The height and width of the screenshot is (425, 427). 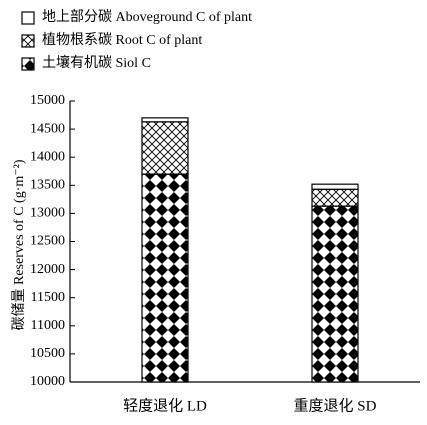 I want to click on y-tick-label: 10500, so click(x=47, y=353).